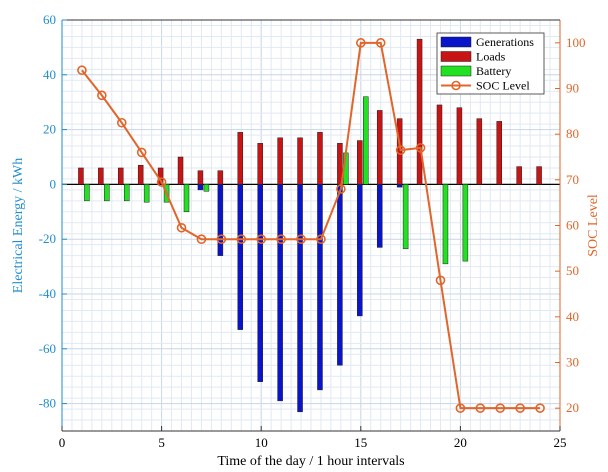 The height and width of the screenshot is (472, 608). I want to click on legend-label: Generations, so click(505, 42).